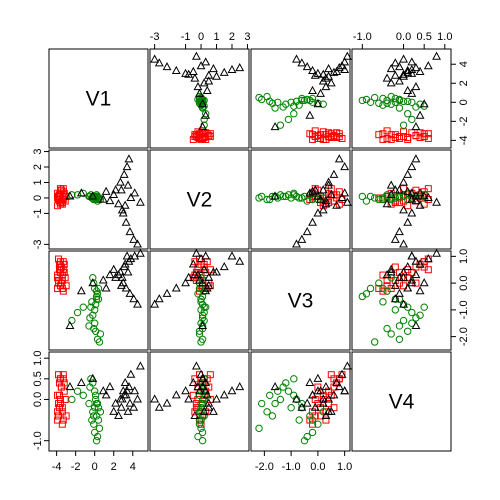 This screenshot has width=500, height=500. What do you see at coordinates (428, 189) in the screenshot?
I see `point-square-v2-v4` at bounding box center [428, 189].